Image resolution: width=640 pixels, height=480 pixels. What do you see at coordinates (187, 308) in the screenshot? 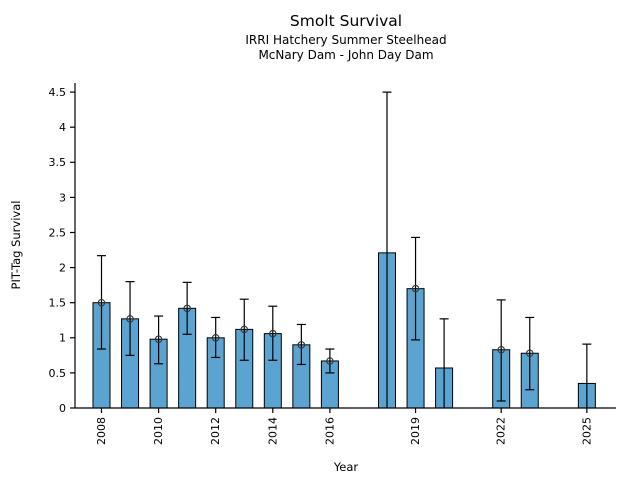
I see `point-marker-2011` at bounding box center [187, 308].